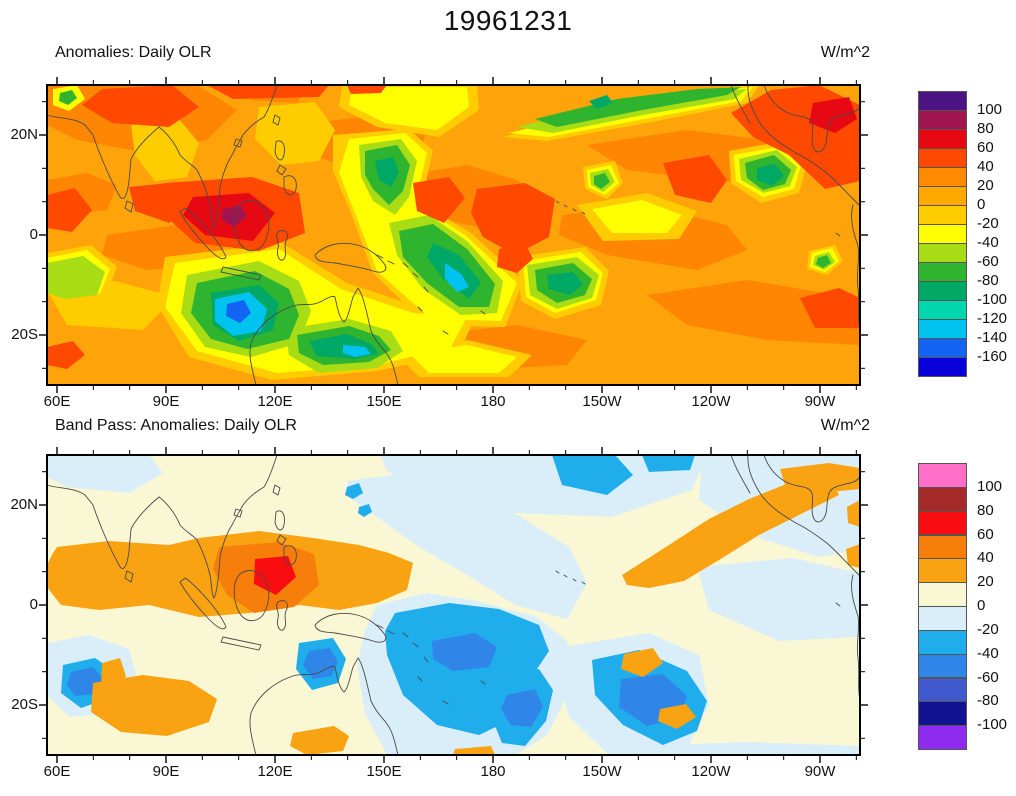  Describe the element at coordinates (988, 629) in the screenshot. I see `colorbar-label: -20` at that location.